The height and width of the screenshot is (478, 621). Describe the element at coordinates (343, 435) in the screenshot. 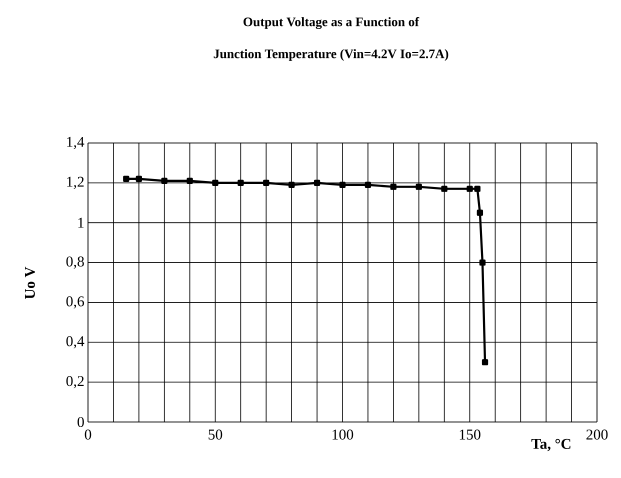

I see `x-tick-label: 100` at that location.